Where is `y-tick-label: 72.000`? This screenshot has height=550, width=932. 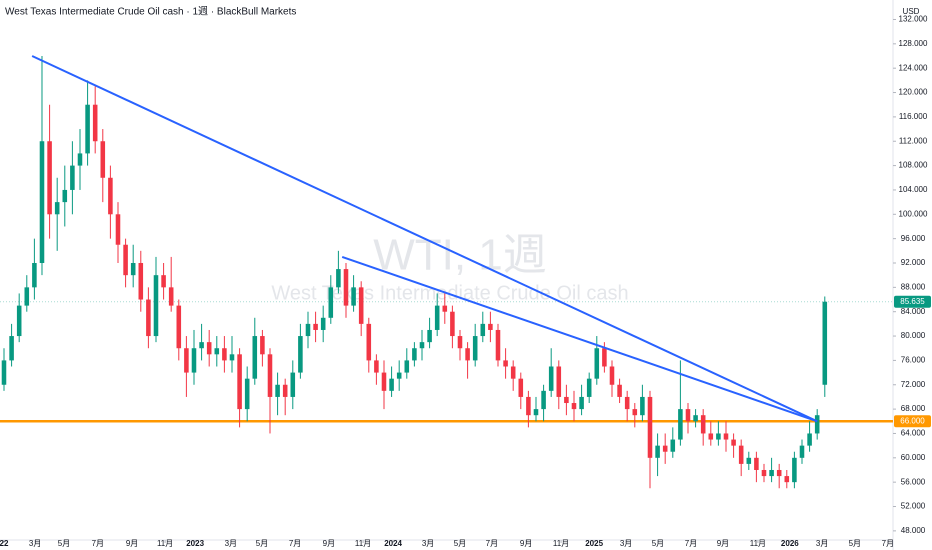
y-tick-label: 72.000 is located at coordinates (913, 384).